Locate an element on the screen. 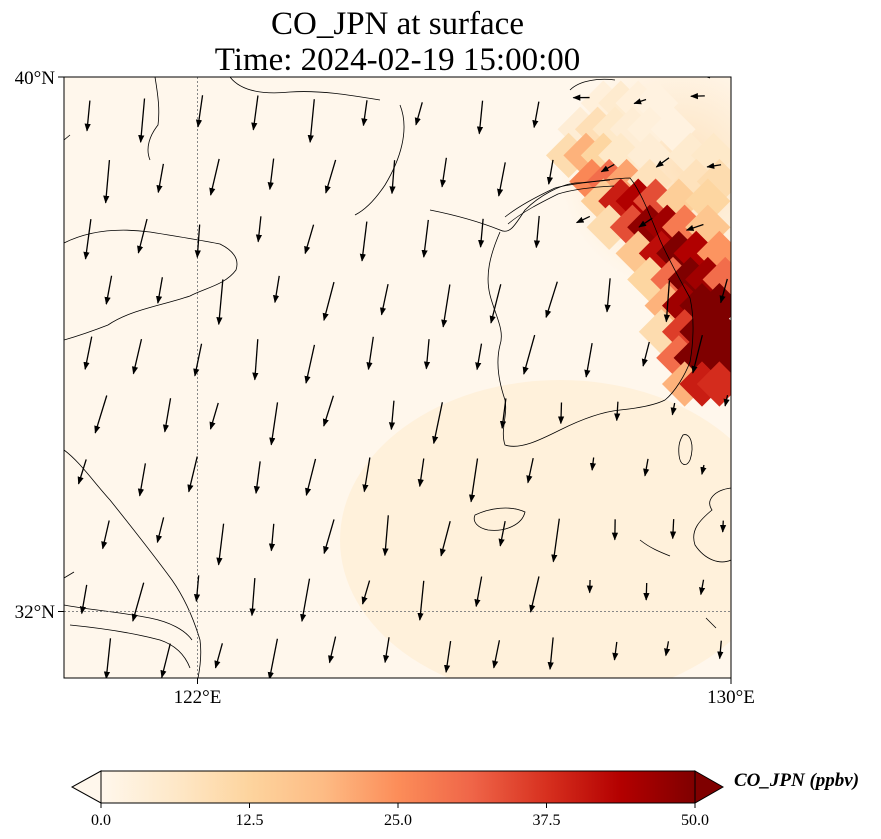  tsushima-island is located at coordinates (685, 449).